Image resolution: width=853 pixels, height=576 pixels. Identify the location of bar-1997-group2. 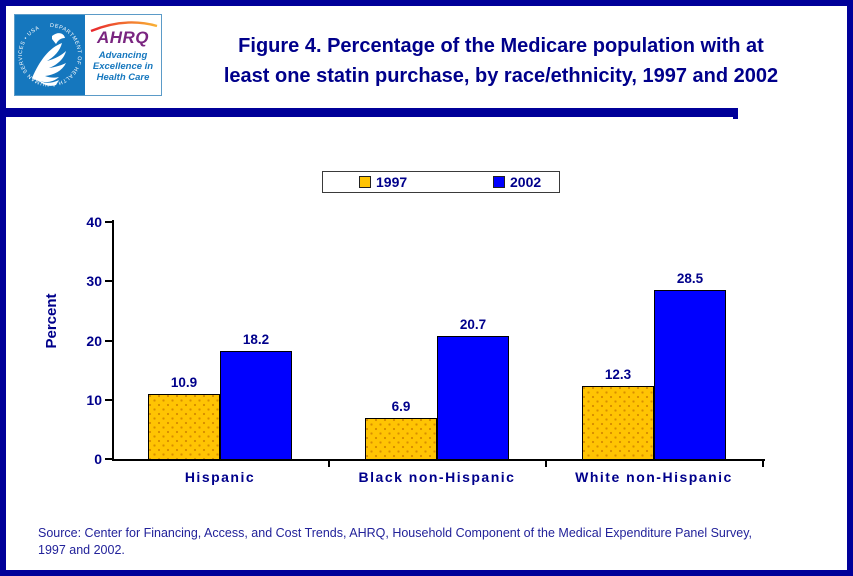
(401, 439).